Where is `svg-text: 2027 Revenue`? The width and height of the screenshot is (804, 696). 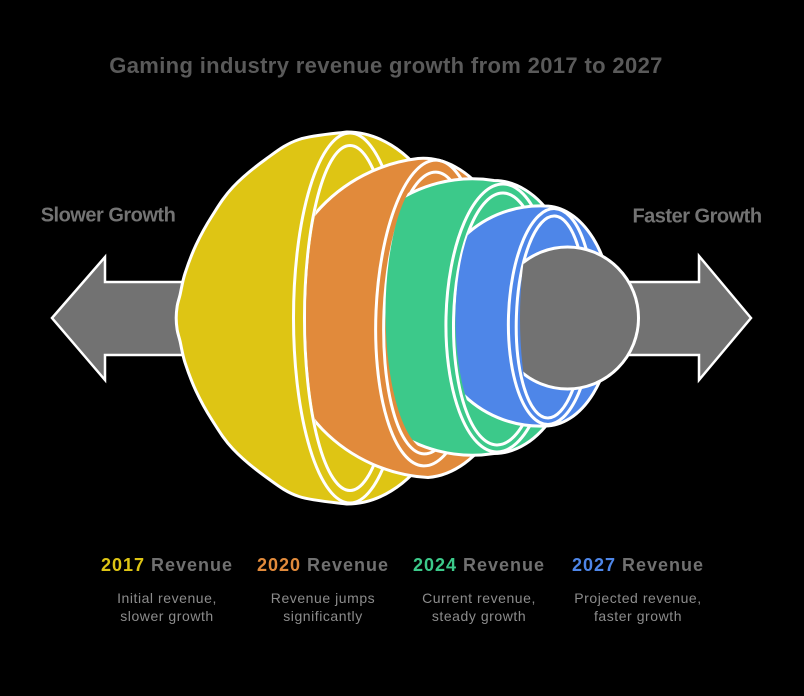
svg-text: 2027 Revenue is located at coordinates (638, 565).